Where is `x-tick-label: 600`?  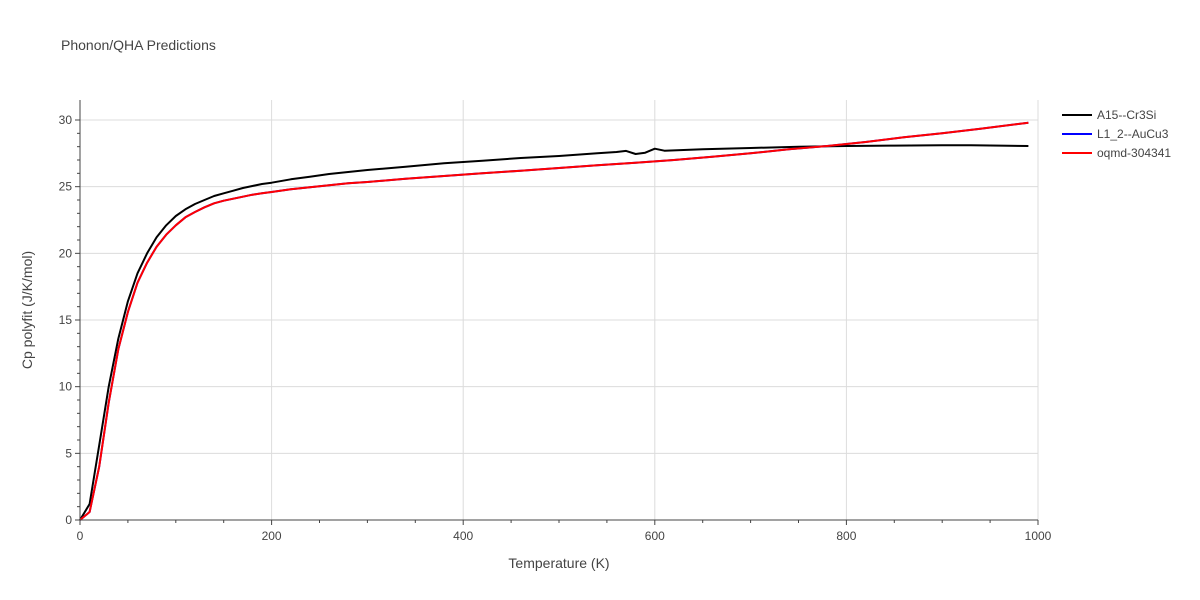
x-tick-label: 600 is located at coordinates (655, 536).